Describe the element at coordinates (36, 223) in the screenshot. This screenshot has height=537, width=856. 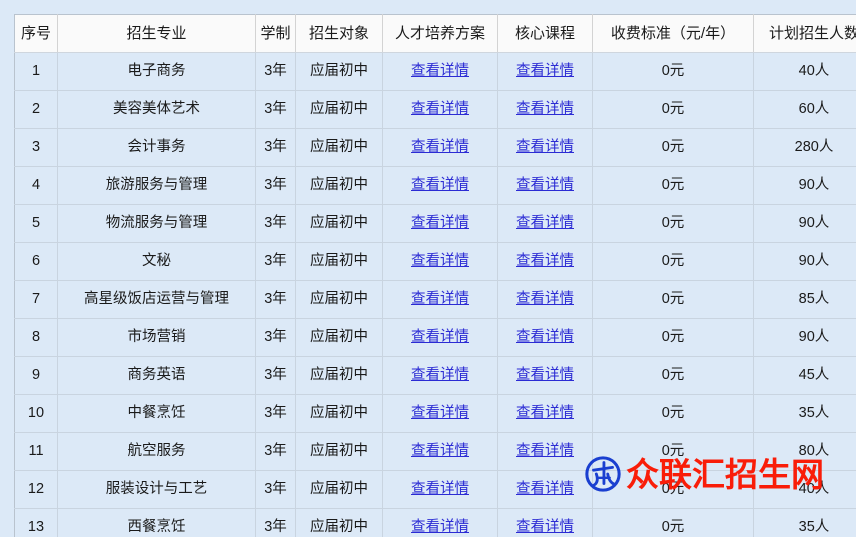
I see `cell-index: 5` at that location.